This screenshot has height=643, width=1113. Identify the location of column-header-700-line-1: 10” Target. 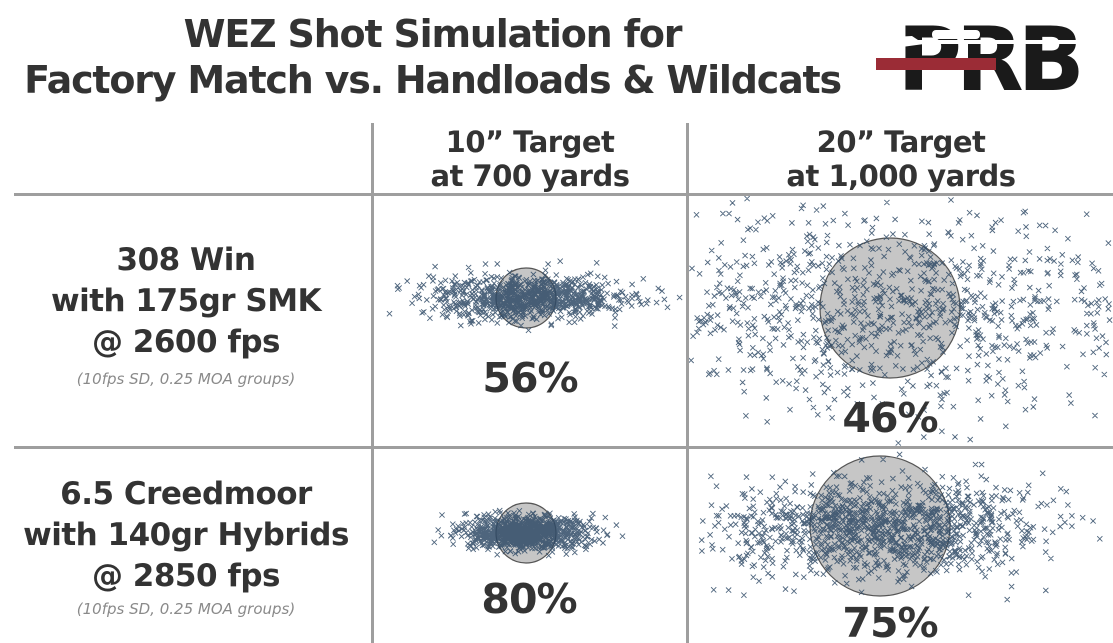
(530, 142).